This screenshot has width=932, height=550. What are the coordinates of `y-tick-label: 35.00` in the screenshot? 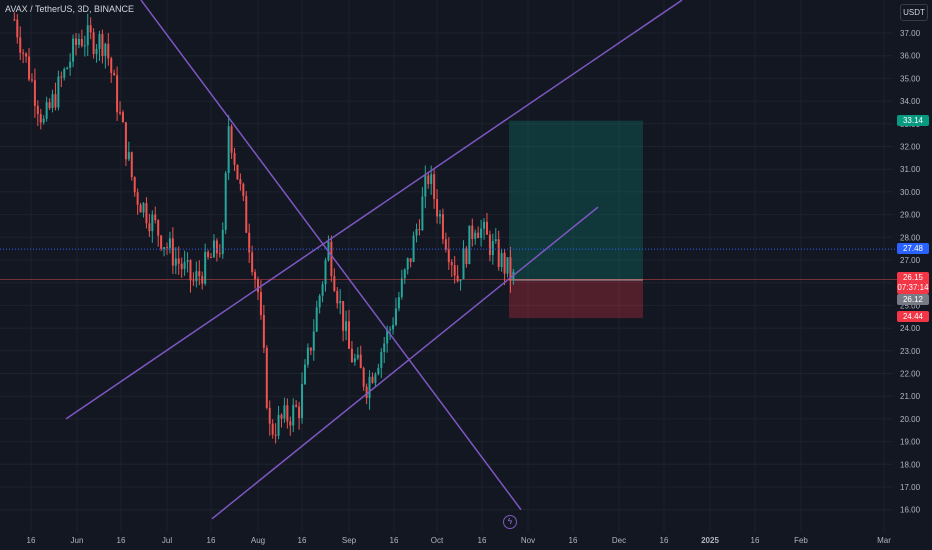 It's located at (910, 78).